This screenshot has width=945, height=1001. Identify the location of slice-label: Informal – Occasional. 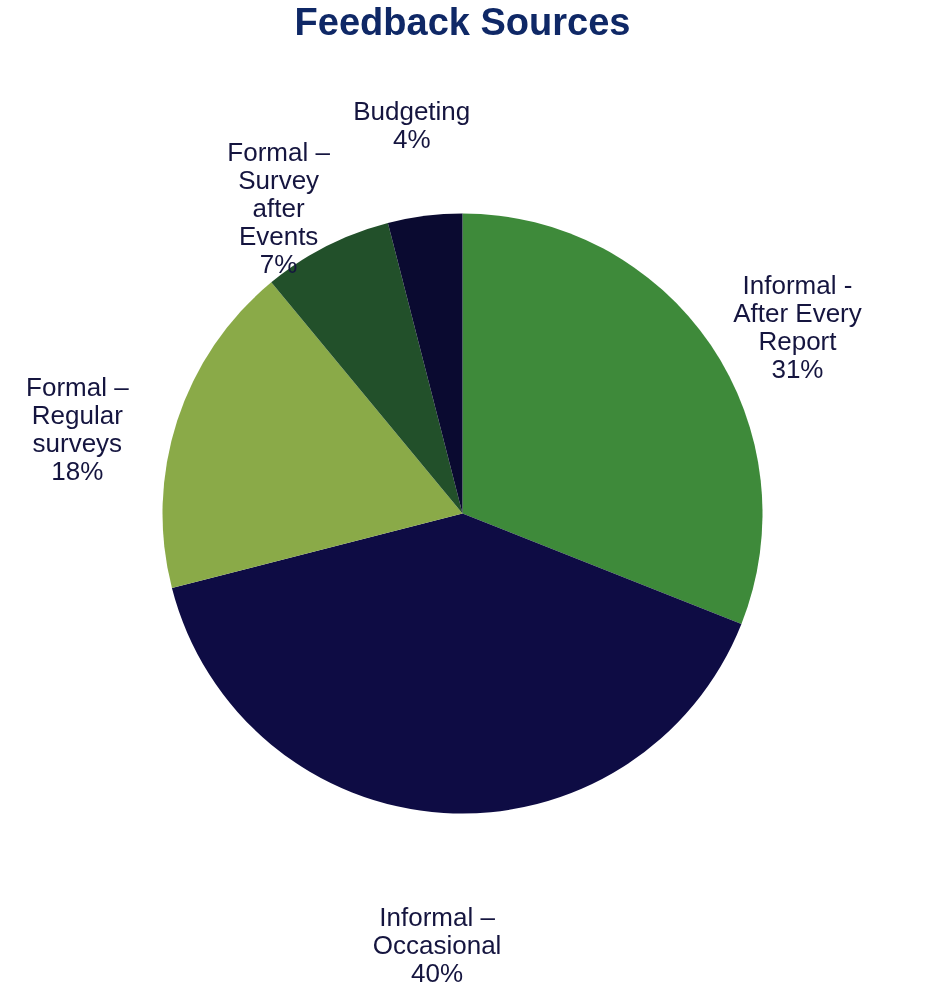
(437, 930).